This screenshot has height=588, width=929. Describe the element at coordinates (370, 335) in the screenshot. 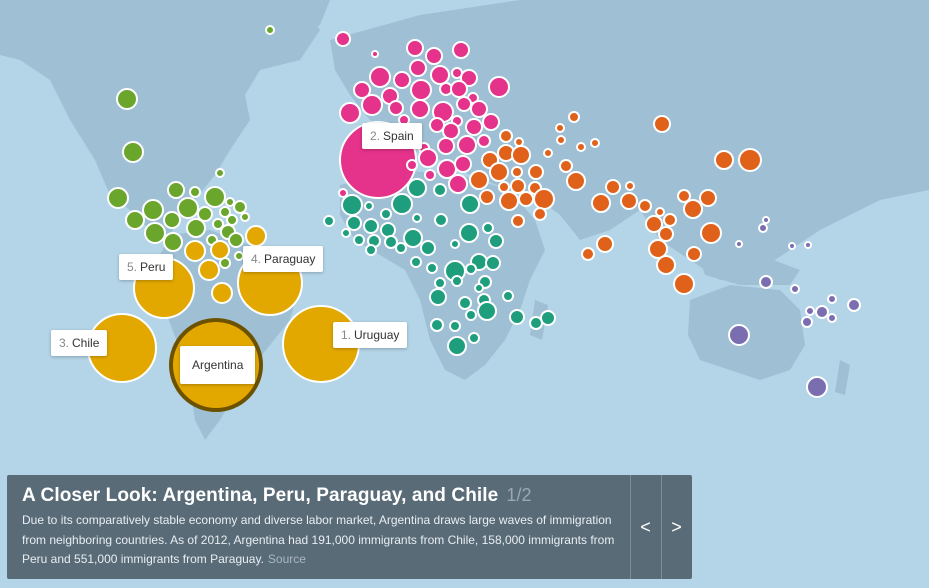

I see `label-uruguay: 1. Uruguay` at that location.